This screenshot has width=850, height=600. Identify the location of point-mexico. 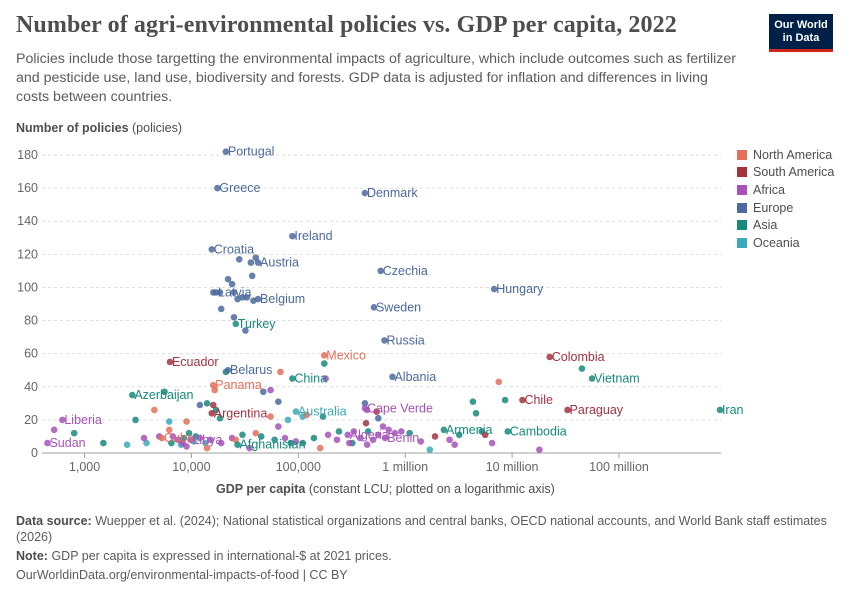
(324, 355).